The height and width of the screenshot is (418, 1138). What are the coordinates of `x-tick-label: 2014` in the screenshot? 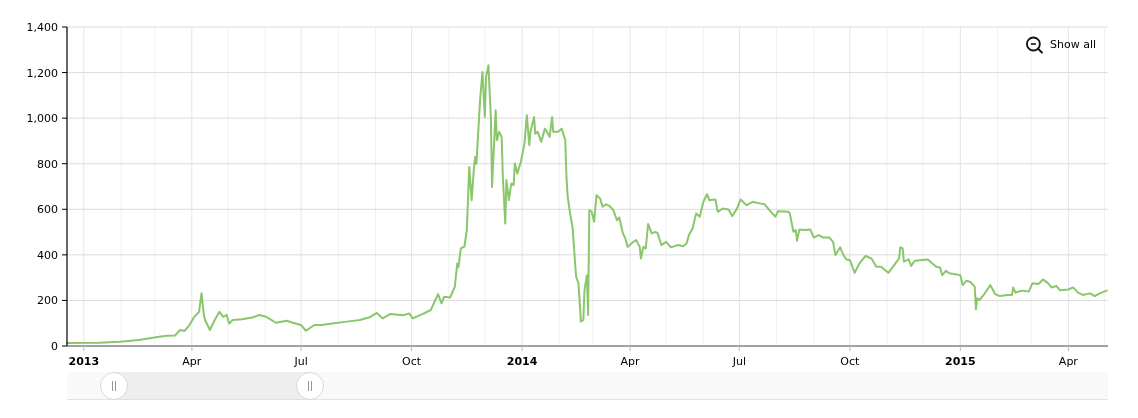 It's located at (522, 361).